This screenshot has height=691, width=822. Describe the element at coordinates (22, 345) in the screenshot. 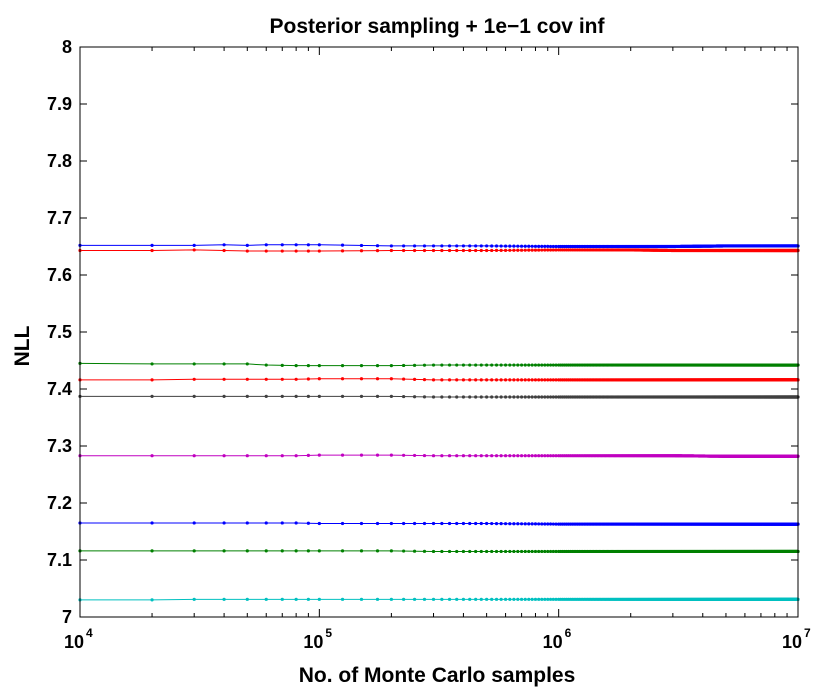

I see `y-axis-label: NLL` at that location.